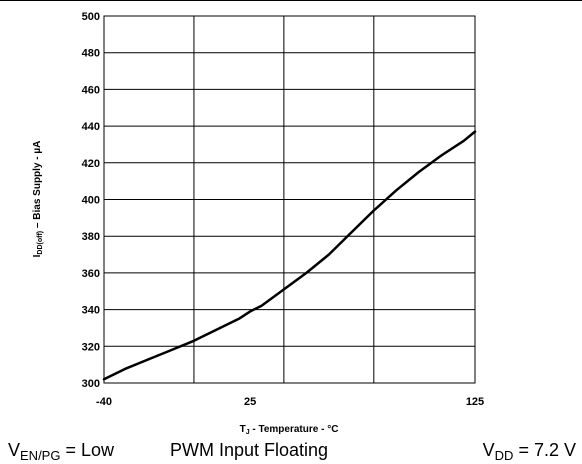 The image size is (582, 464). I want to click on y-axis-title-rest: – Bias Supply - µA, so click(37, 186).